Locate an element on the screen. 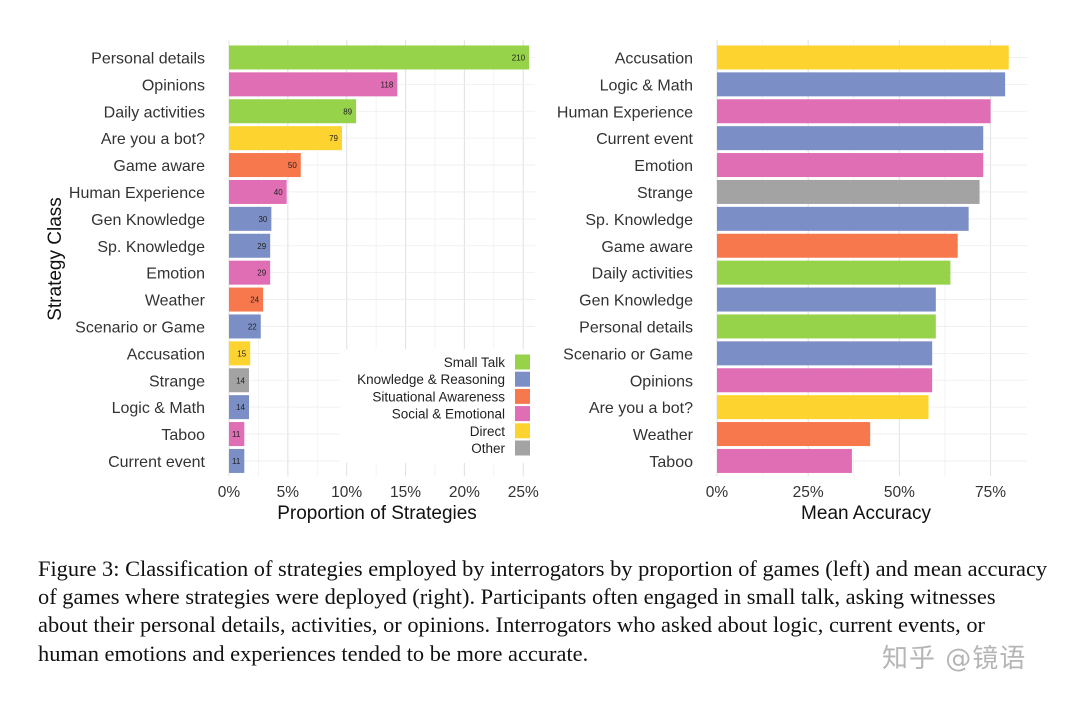 This screenshot has height=703, width=1080. bar-count-label: 210 is located at coordinates (519, 57).